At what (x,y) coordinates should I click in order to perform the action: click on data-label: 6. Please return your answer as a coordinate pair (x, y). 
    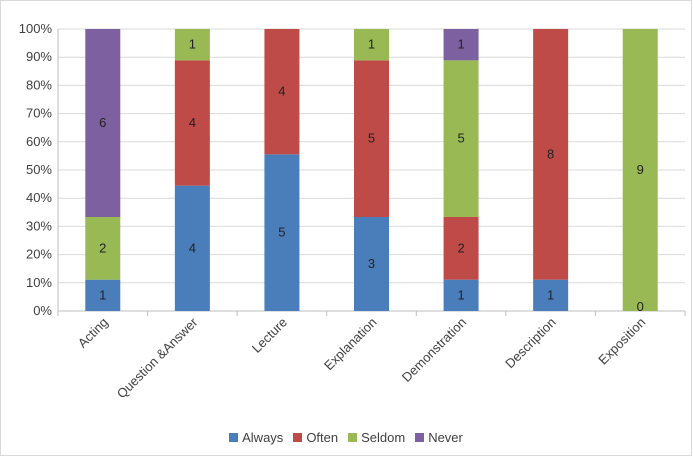
    Looking at the image, I should click on (102, 122).